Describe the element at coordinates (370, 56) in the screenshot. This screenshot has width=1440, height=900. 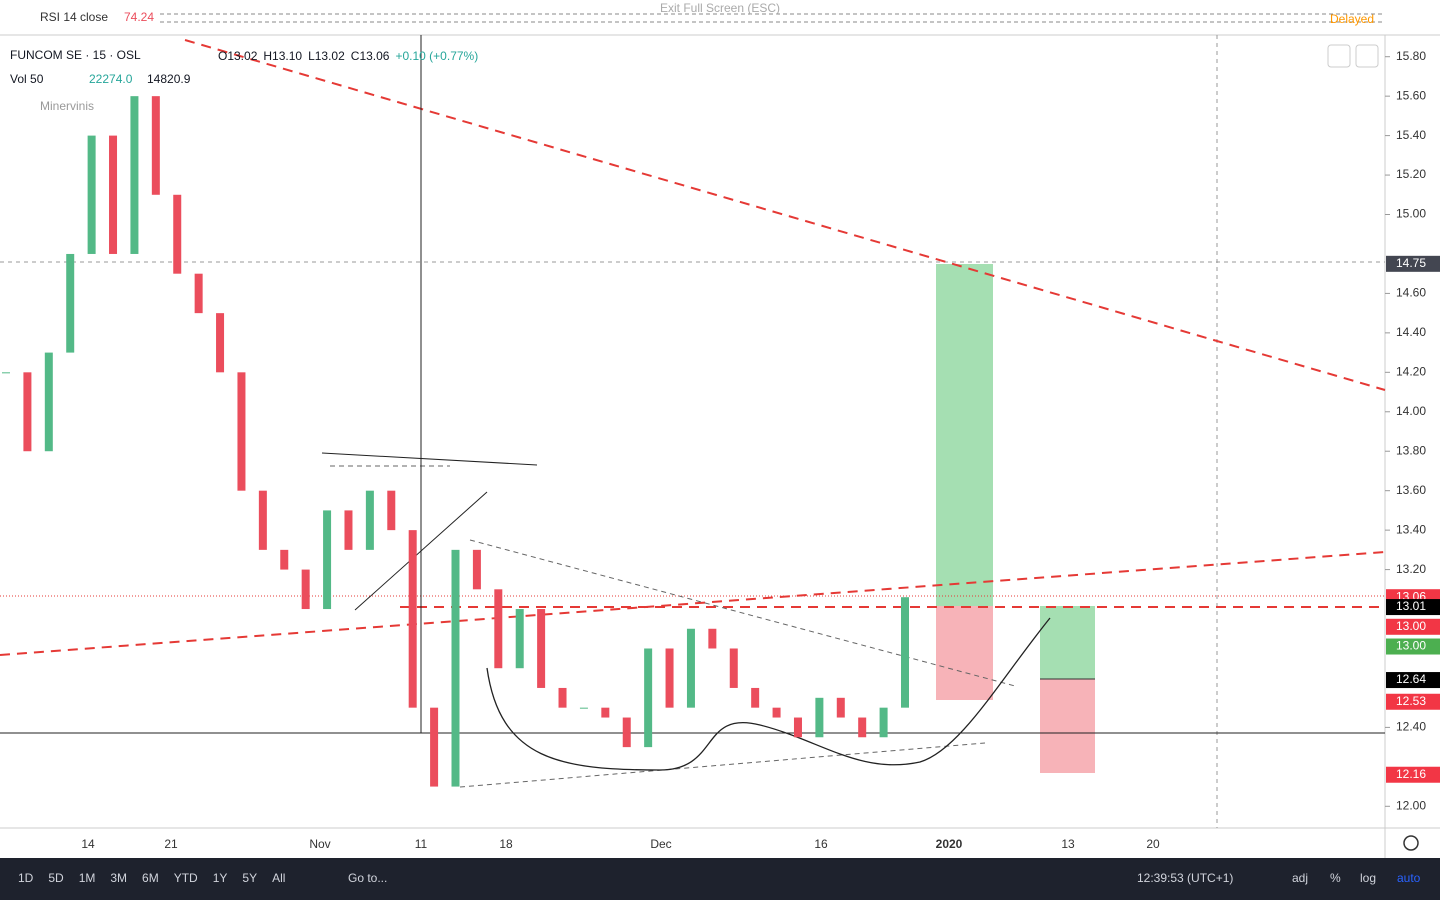
I see `ohlc-value: C13.06` at that location.